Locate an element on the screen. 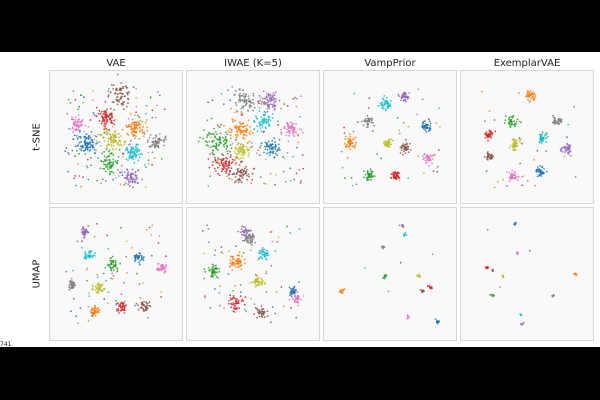 The width and height of the screenshot is (600, 400). panel-tsne-exemplarvae is located at coordinates (527, 137).